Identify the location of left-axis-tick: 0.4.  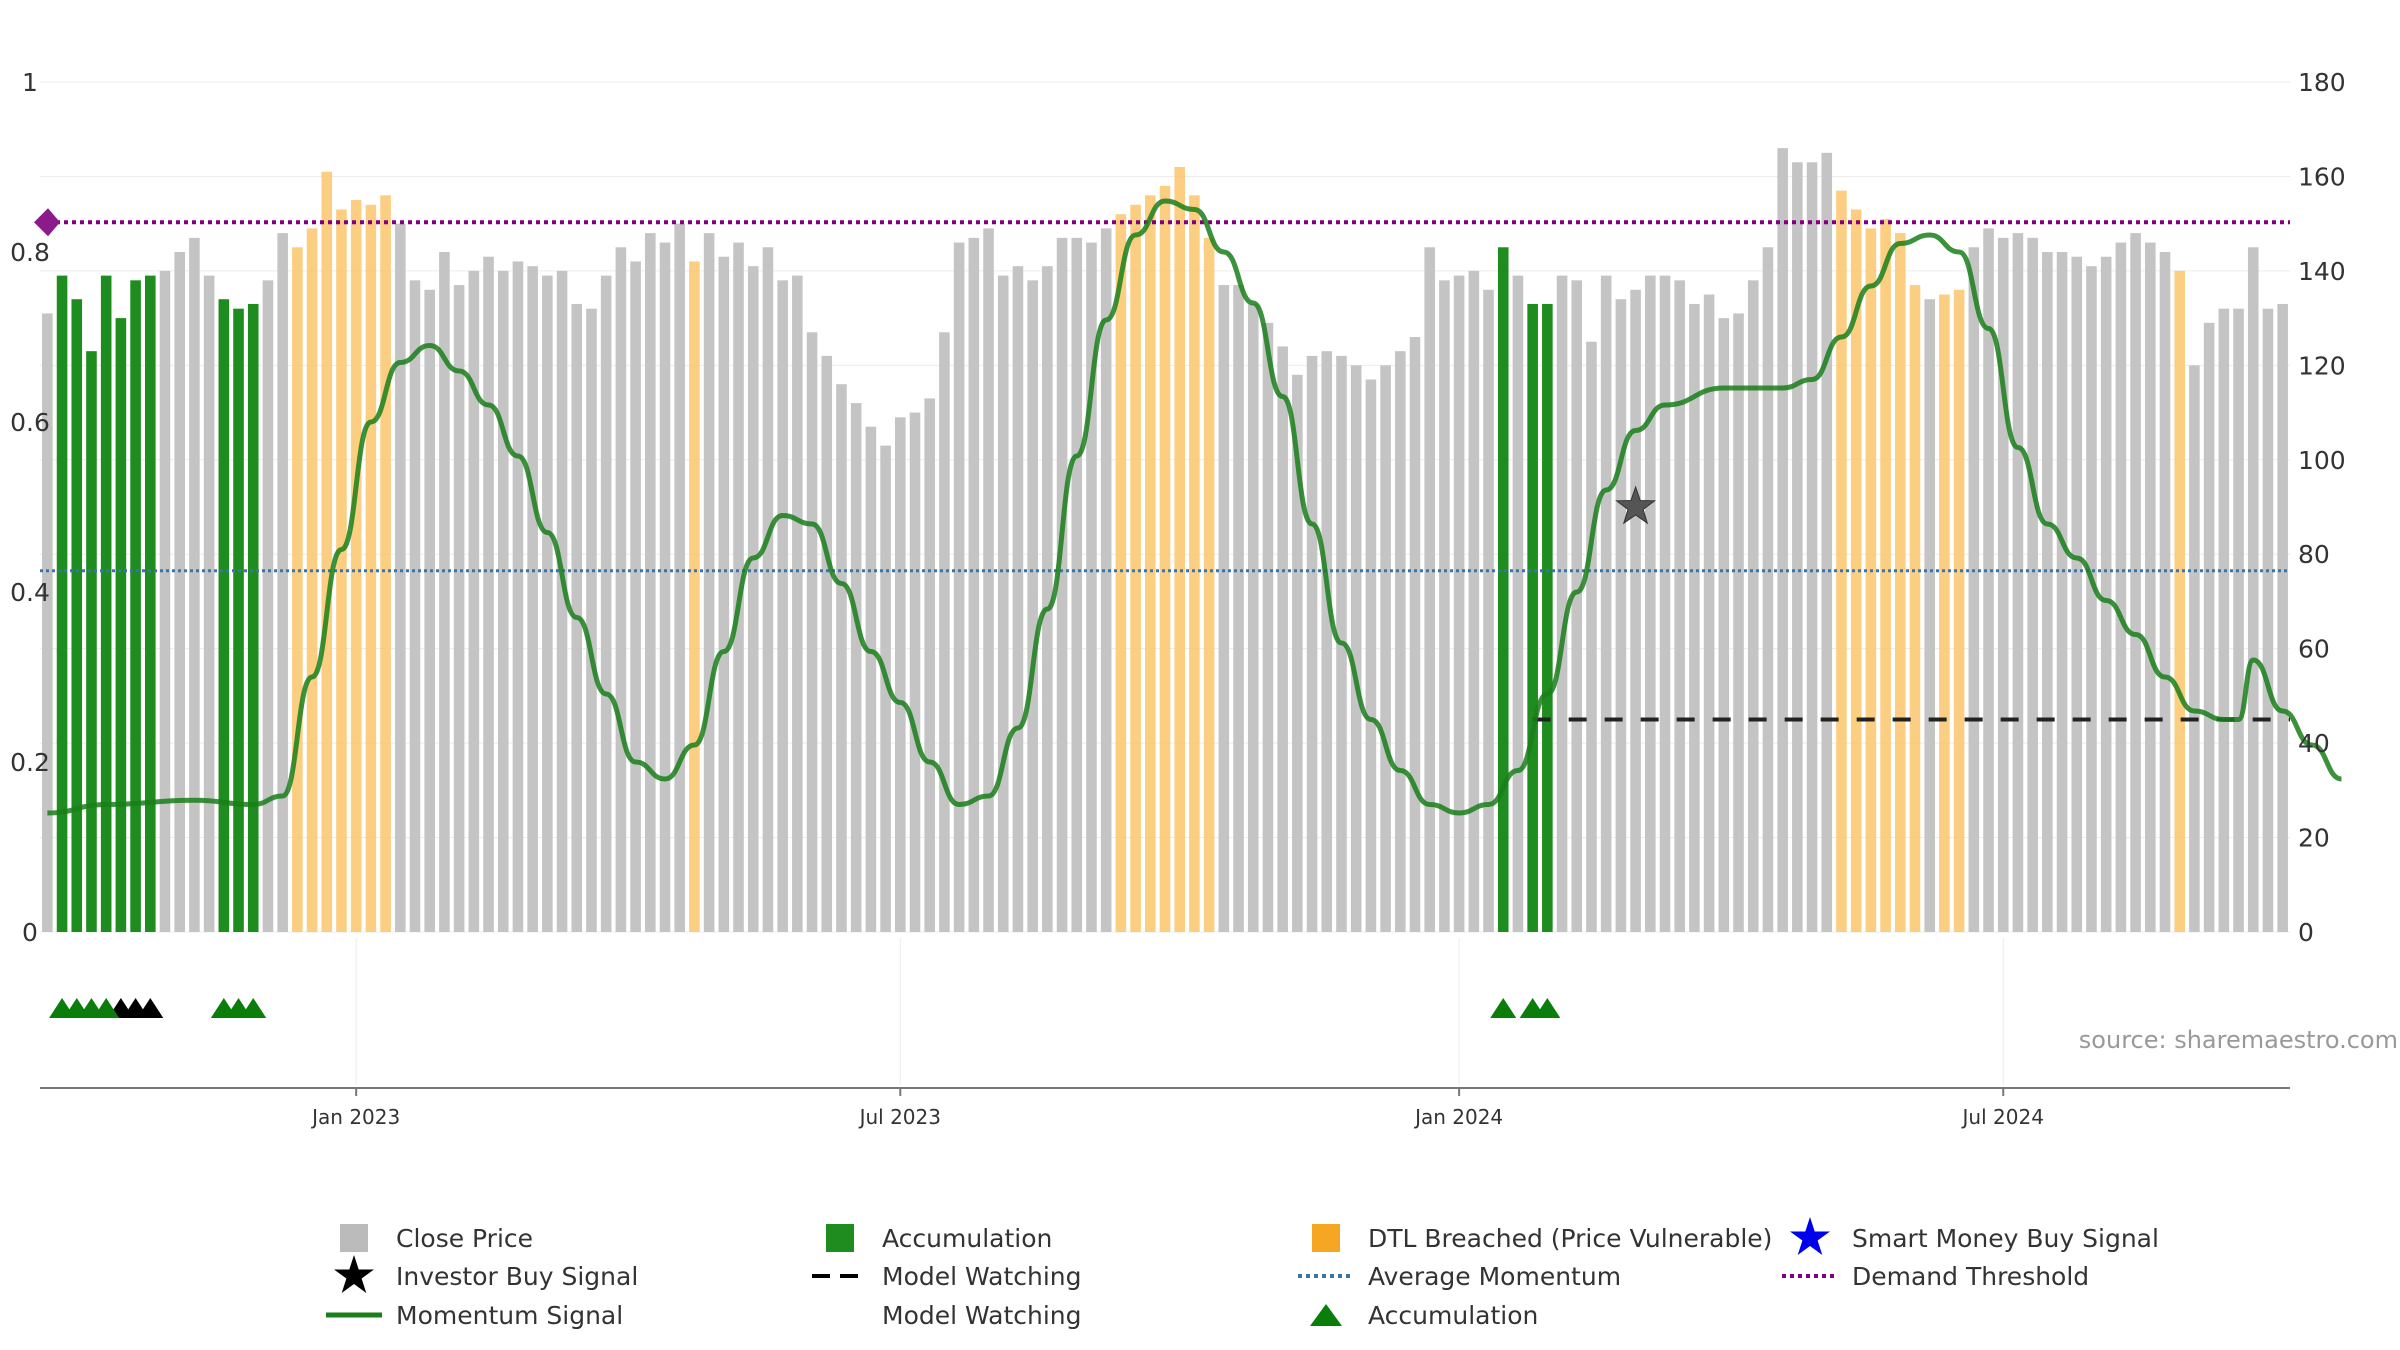
(30, 592).